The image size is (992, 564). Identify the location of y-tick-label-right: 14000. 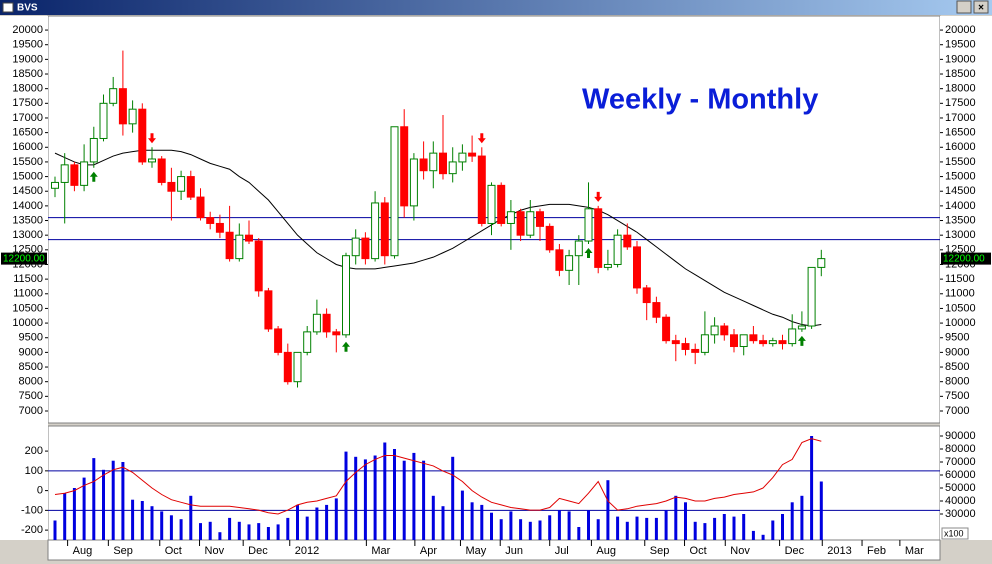
(960, 206).